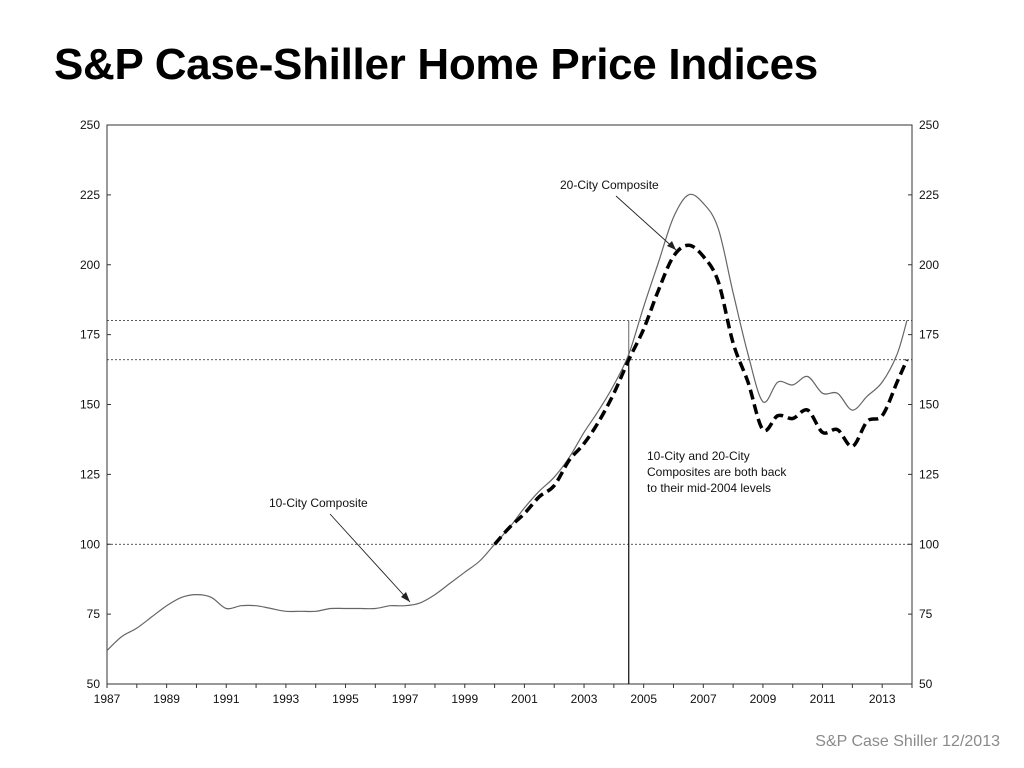 The width and height of the screenshot is (1024, 768). I want to click on x-tick-label: 2009, so click(763, 699).